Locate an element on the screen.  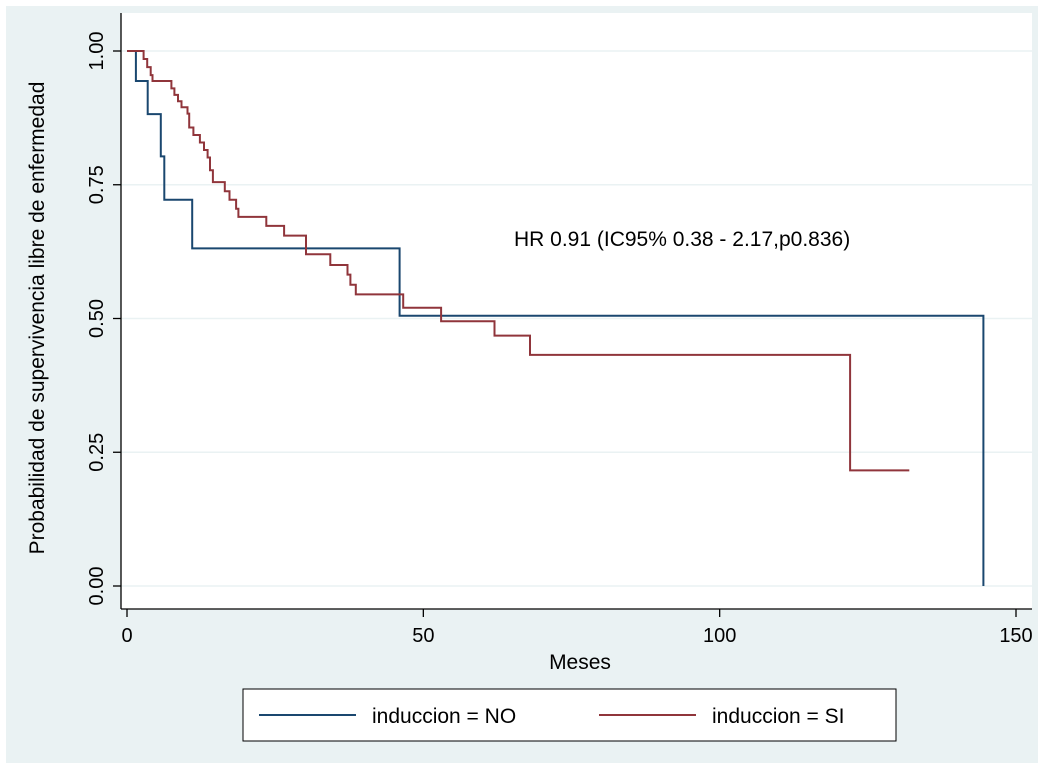
y-tick-label: 0.50 is located at coordinates (97, 318).